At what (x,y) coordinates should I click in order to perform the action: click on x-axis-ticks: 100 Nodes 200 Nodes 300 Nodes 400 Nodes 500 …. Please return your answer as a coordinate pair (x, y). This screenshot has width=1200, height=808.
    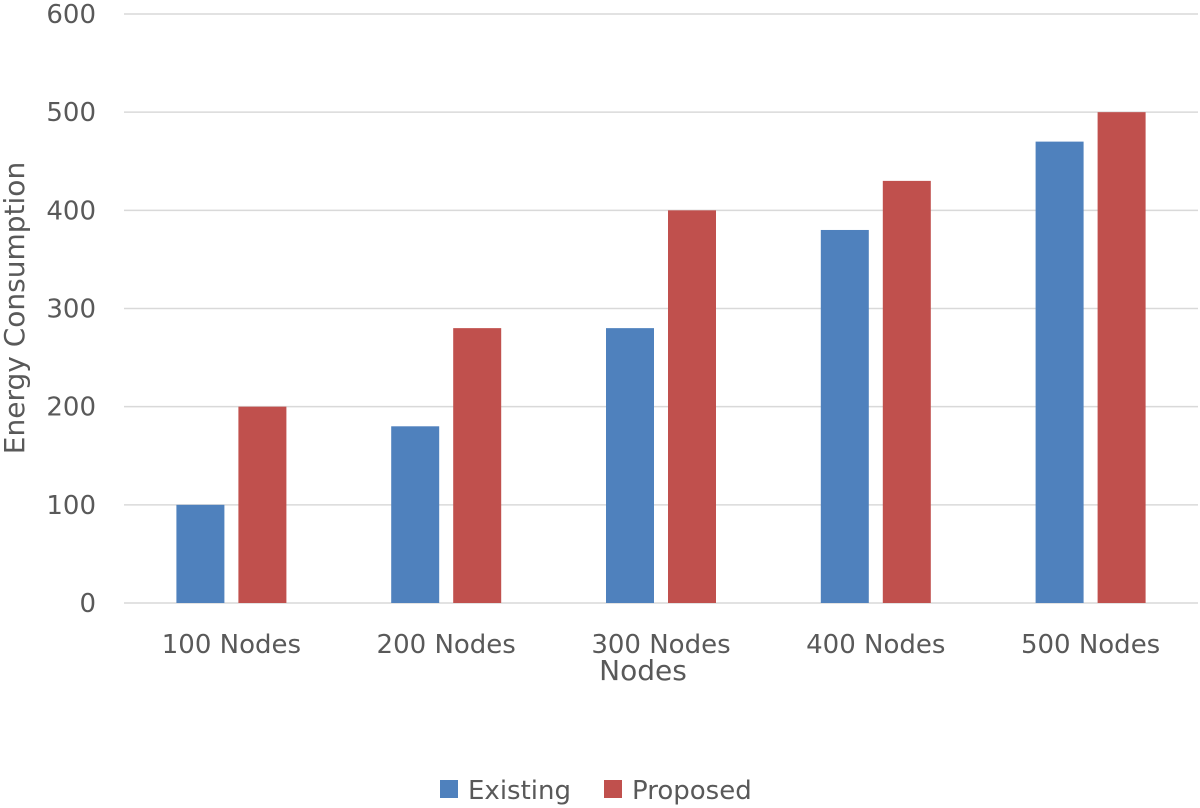
    Looking at the image, I should click on (661, 645).